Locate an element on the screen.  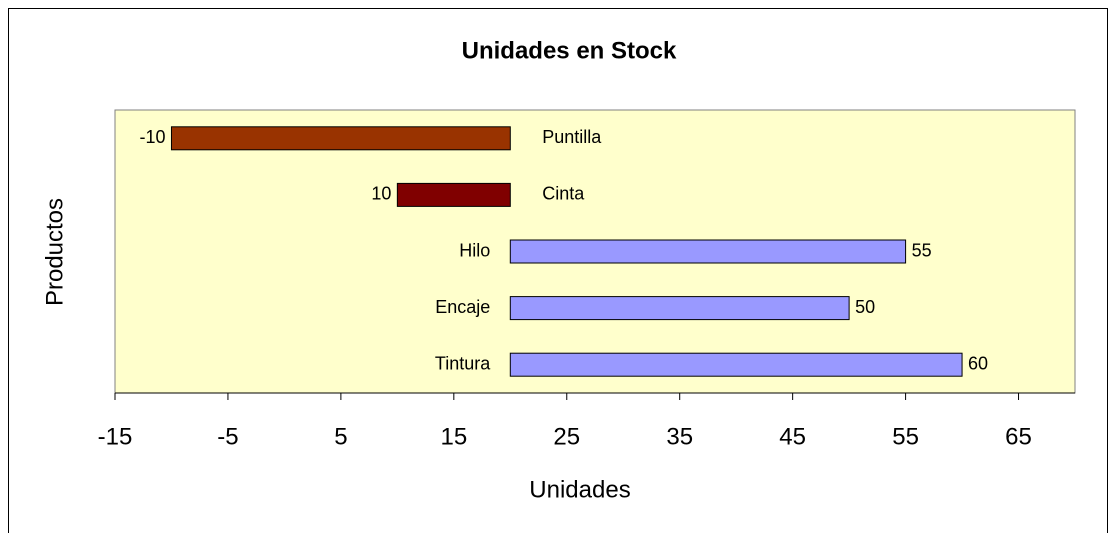
x-tick-label: 25 is located at coordinates (566, 436).